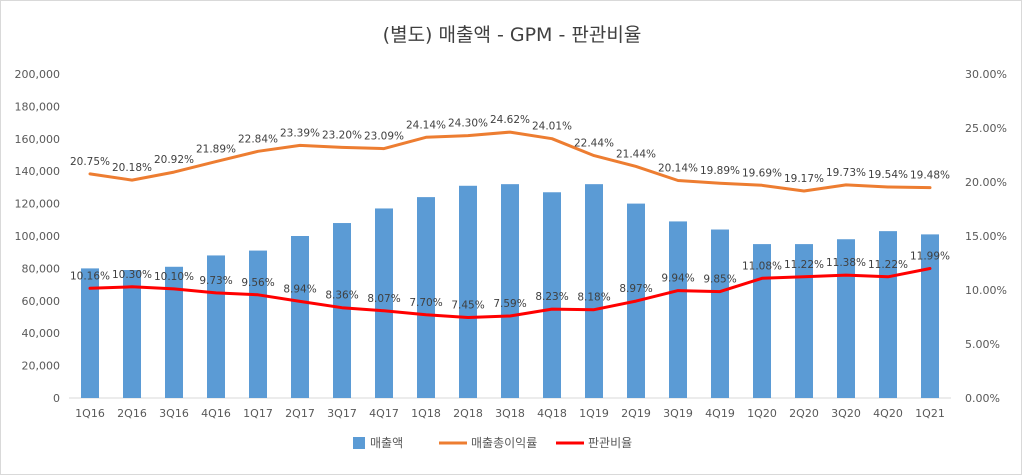 The height and width of the screenshot is (476, 1022). I want to click on gpm-data-label: 24.62%, so click(510, 120).